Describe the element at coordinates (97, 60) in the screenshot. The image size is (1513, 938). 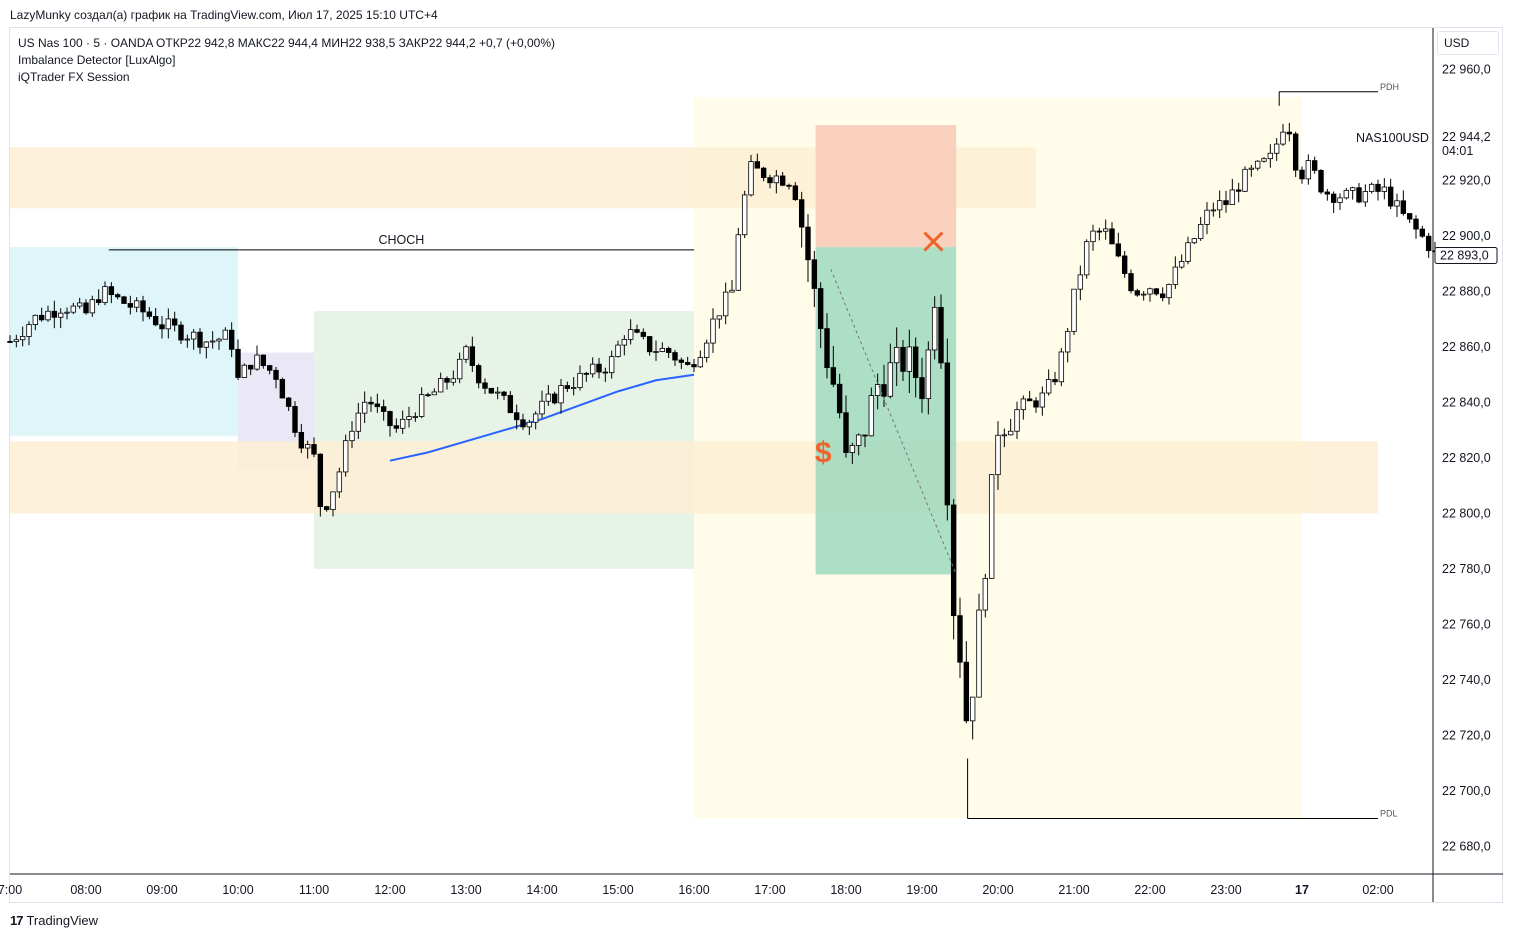
I see `indicator-legend-imbalance: Imbalance Detector [LuxAlgo]` at that location.